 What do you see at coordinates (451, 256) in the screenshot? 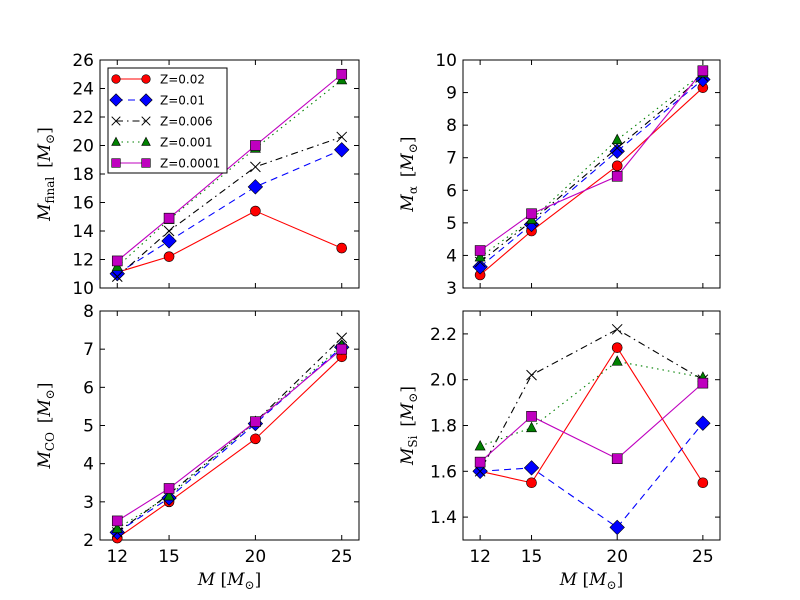
I see `y-tick-label: 4` at bounding box center [451, 256].